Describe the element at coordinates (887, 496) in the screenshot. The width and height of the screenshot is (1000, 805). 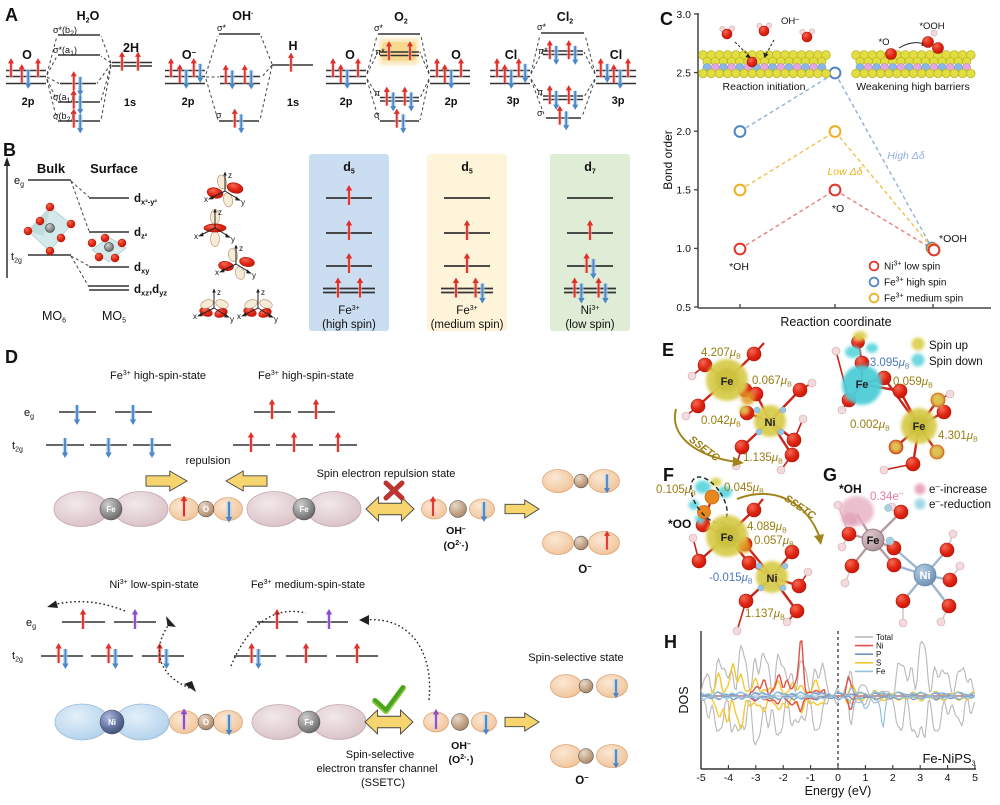
I see `svg-text: 0.34e–` at that location.